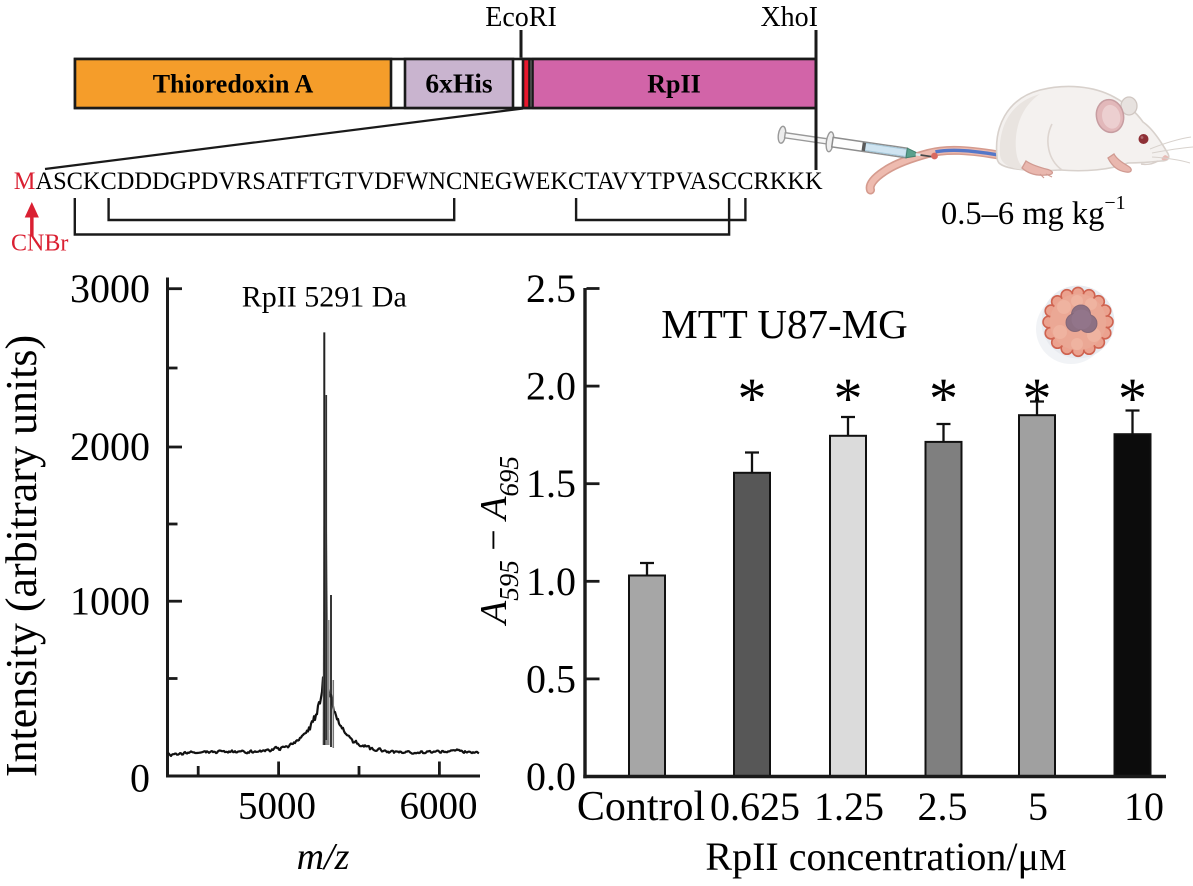  Describe the element at coordinates (277, 806) in the screenshot. I see `svg-text: 5000` at that location.